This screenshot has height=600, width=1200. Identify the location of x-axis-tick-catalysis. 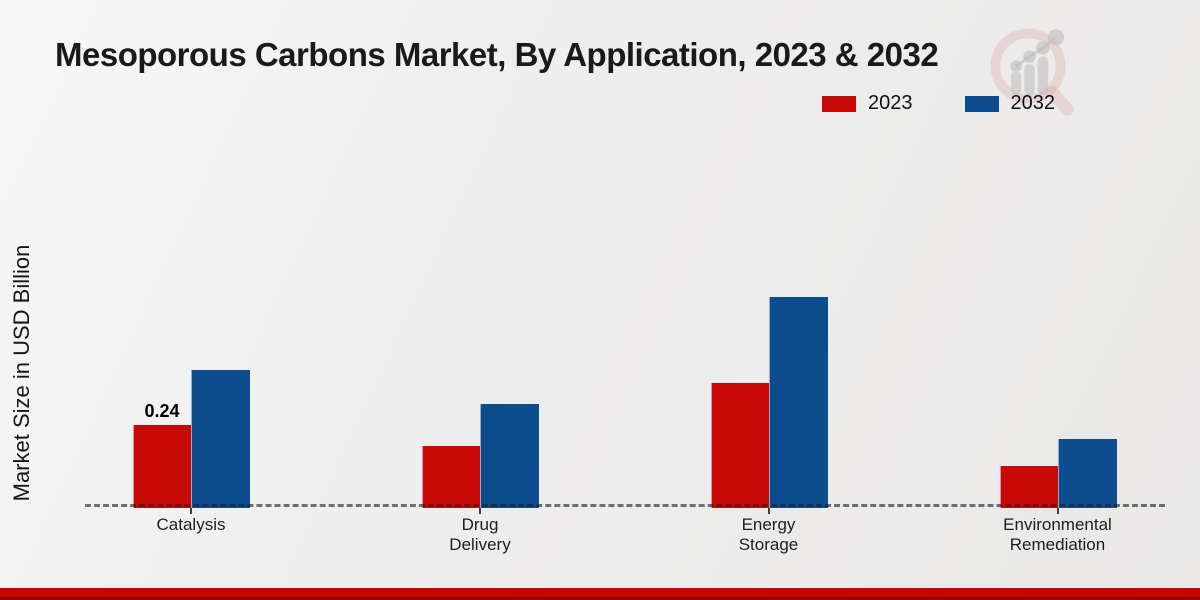
(191, 511).